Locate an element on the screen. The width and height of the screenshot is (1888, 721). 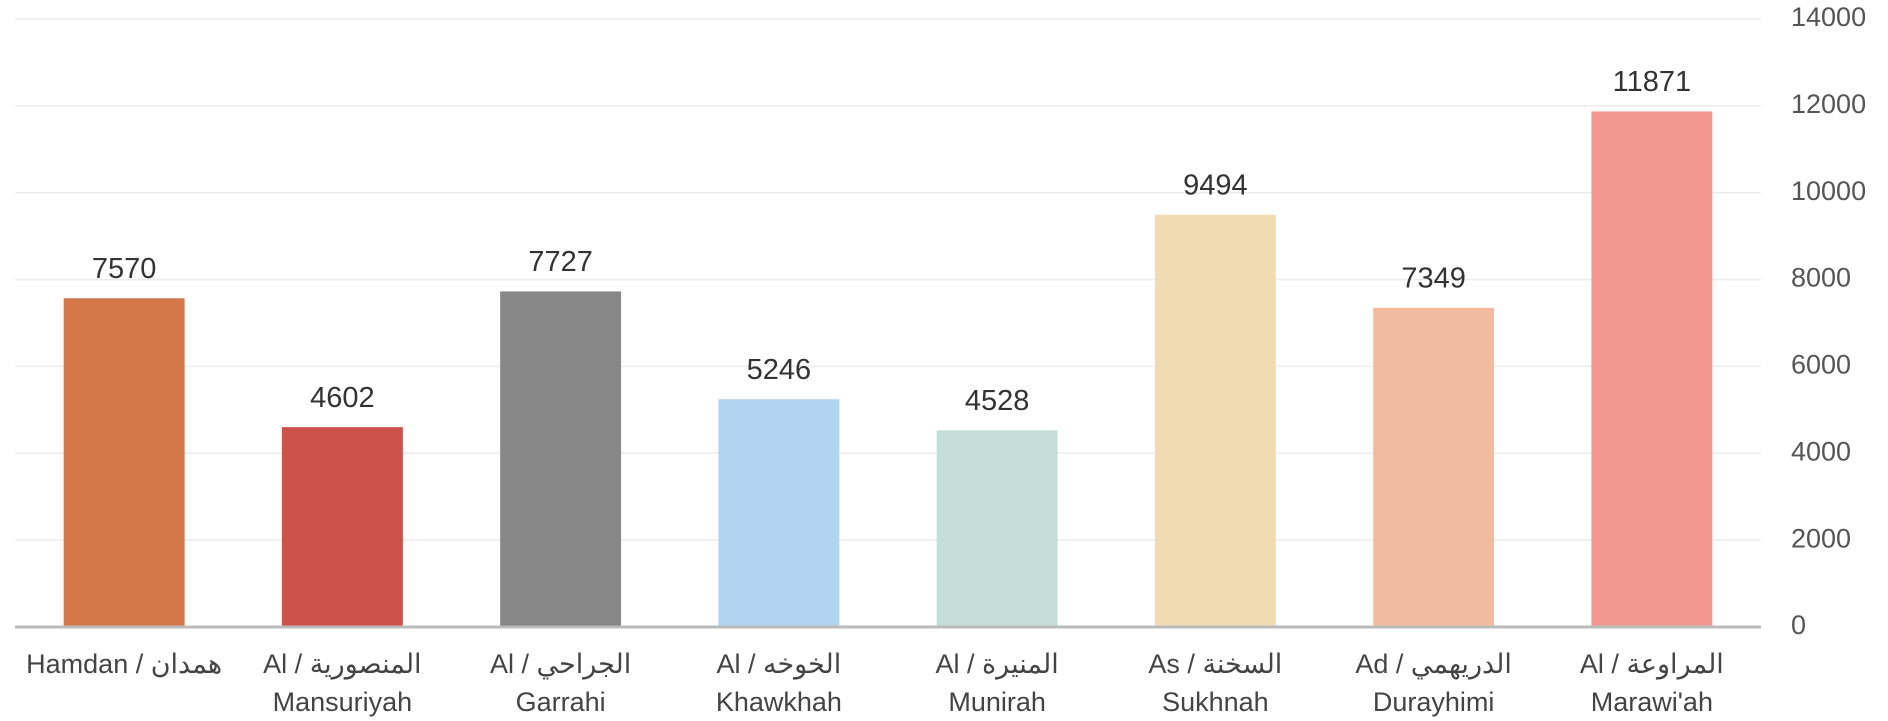
x-tick-label: Durayhimi is located at coordinates (1434, 702).